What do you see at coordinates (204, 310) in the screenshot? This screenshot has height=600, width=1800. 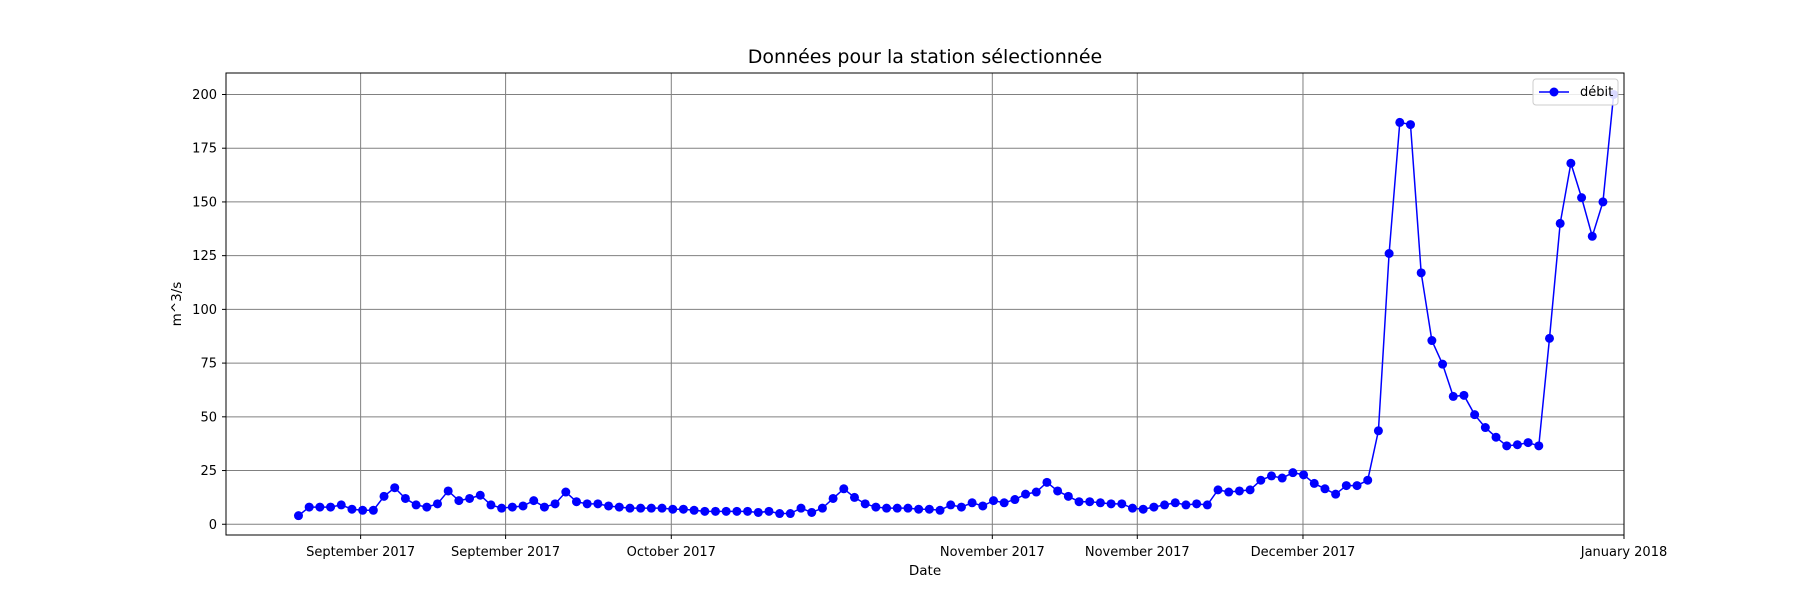 I see `y-tick-label: 100` at bounding box center [204, 310].